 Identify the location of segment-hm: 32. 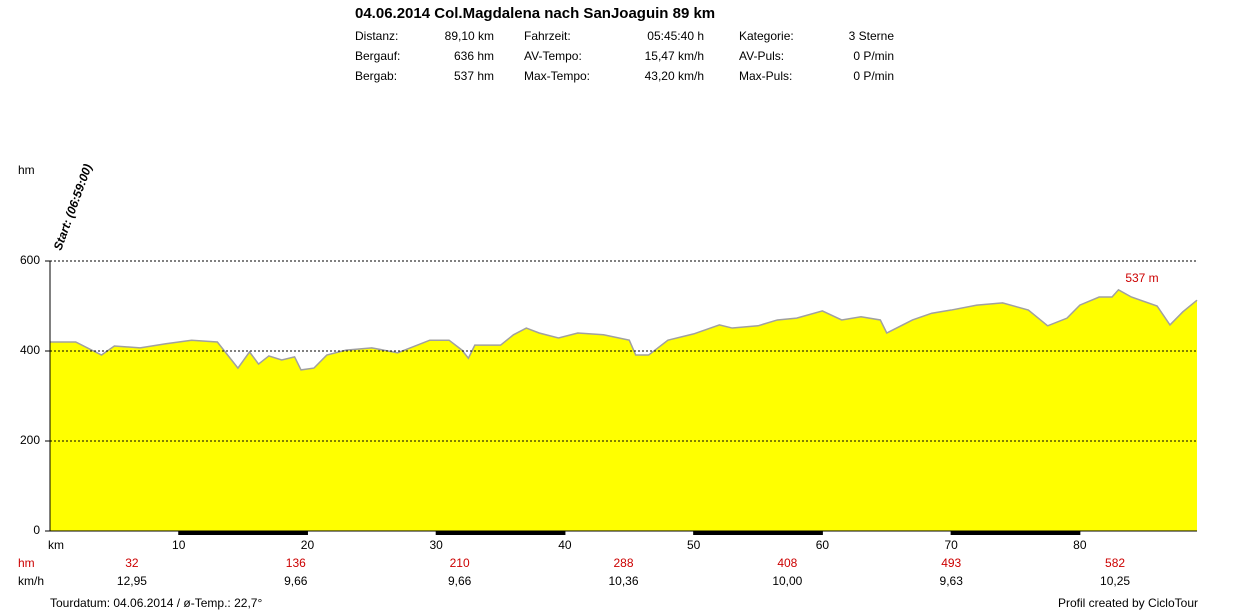
(132, 563).